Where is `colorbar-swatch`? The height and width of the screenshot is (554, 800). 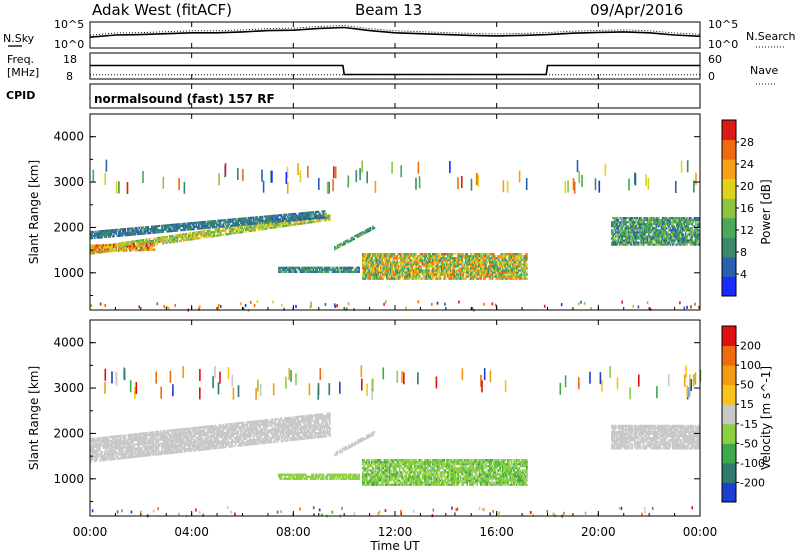 colorbar-swatch is located at coordinates (729, 188).